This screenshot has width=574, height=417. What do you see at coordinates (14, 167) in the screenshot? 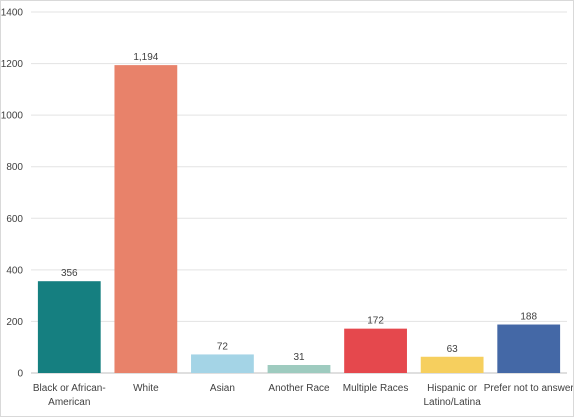
I see `y-tick-label: 800` at bounding box center [14, 167].